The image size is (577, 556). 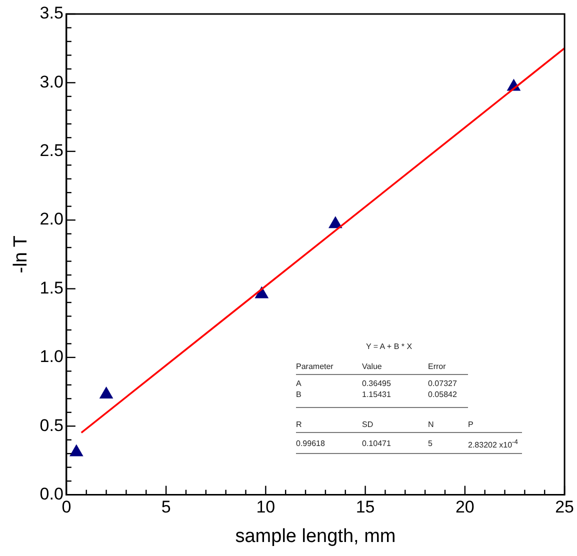 I want to click on annotation: N, so click(x=431, y=424).